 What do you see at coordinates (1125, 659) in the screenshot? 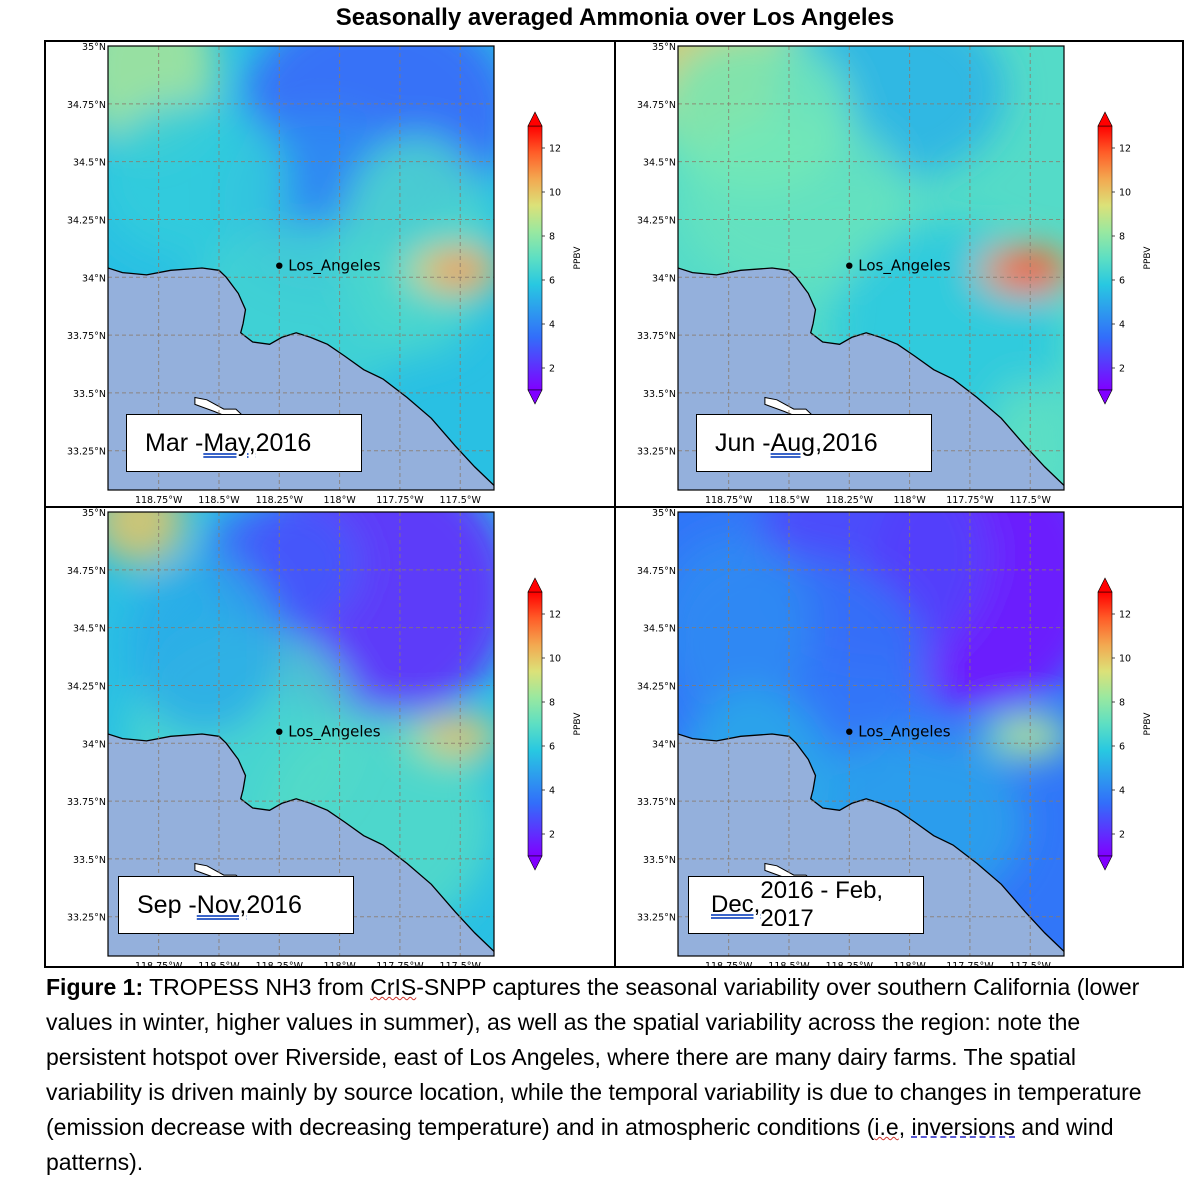
I see `colorbar-tick-label: 10` at bounding box center [1125, 659].